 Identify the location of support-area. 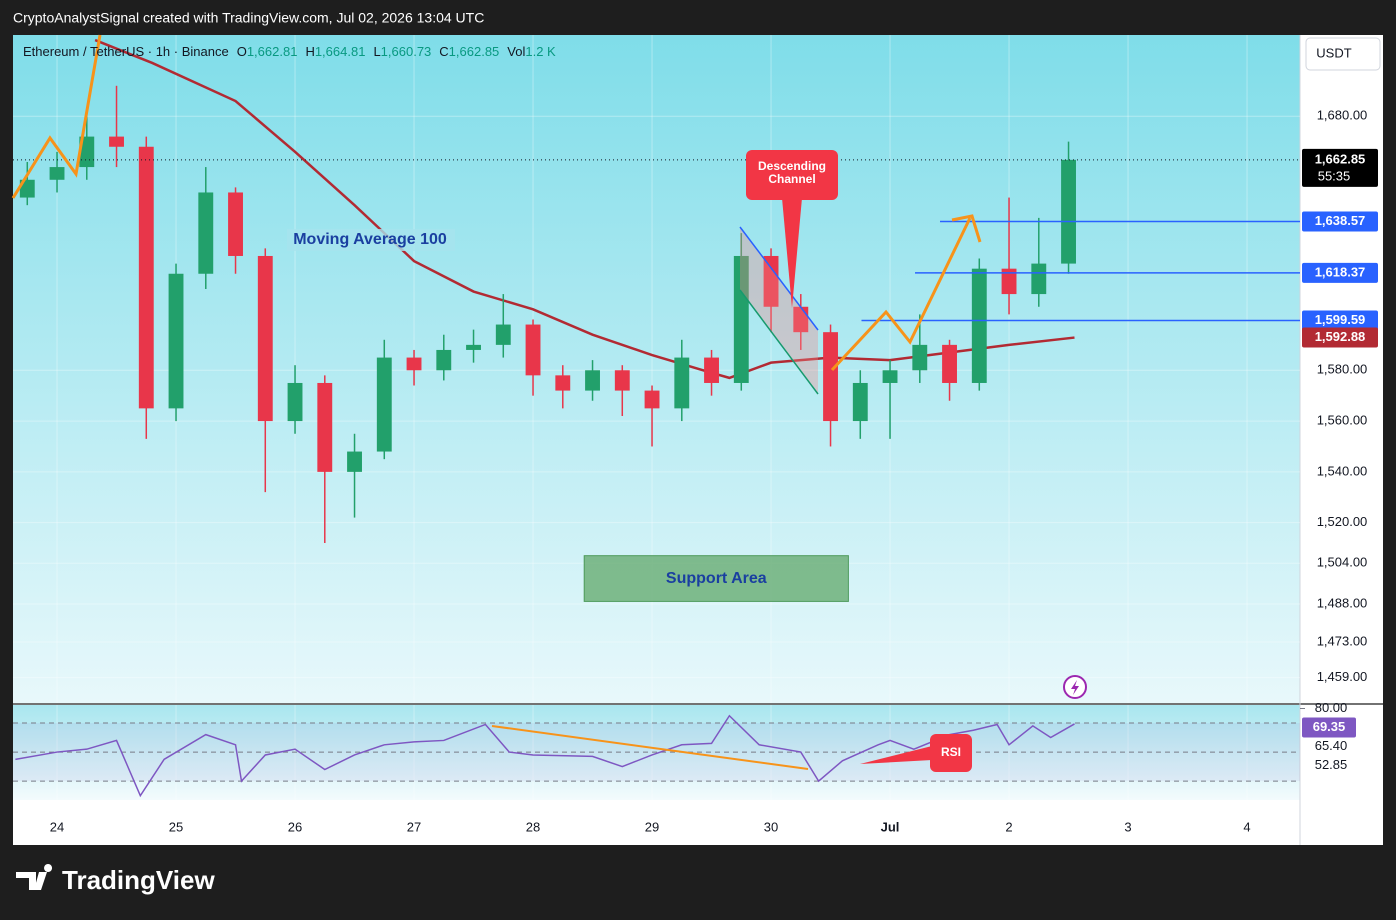
(716, 578).